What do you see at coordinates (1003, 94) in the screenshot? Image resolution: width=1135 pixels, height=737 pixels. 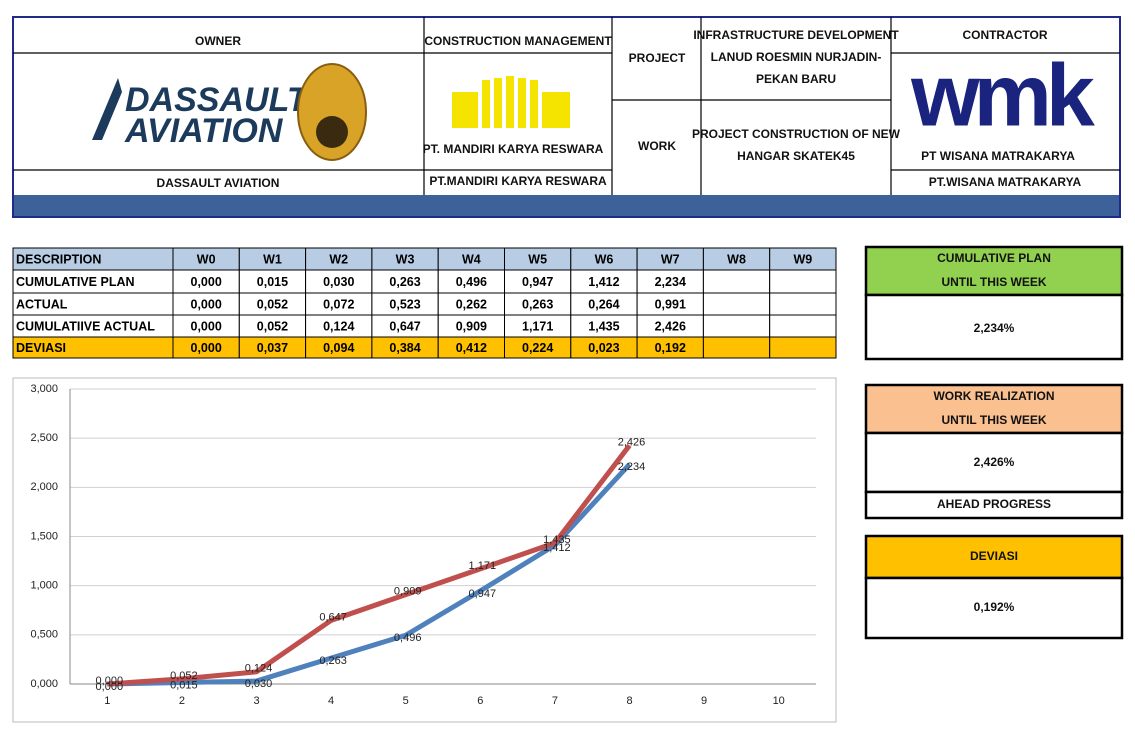 I see `contractor-logo-text: wmk` at bounding box center [1003, 94].